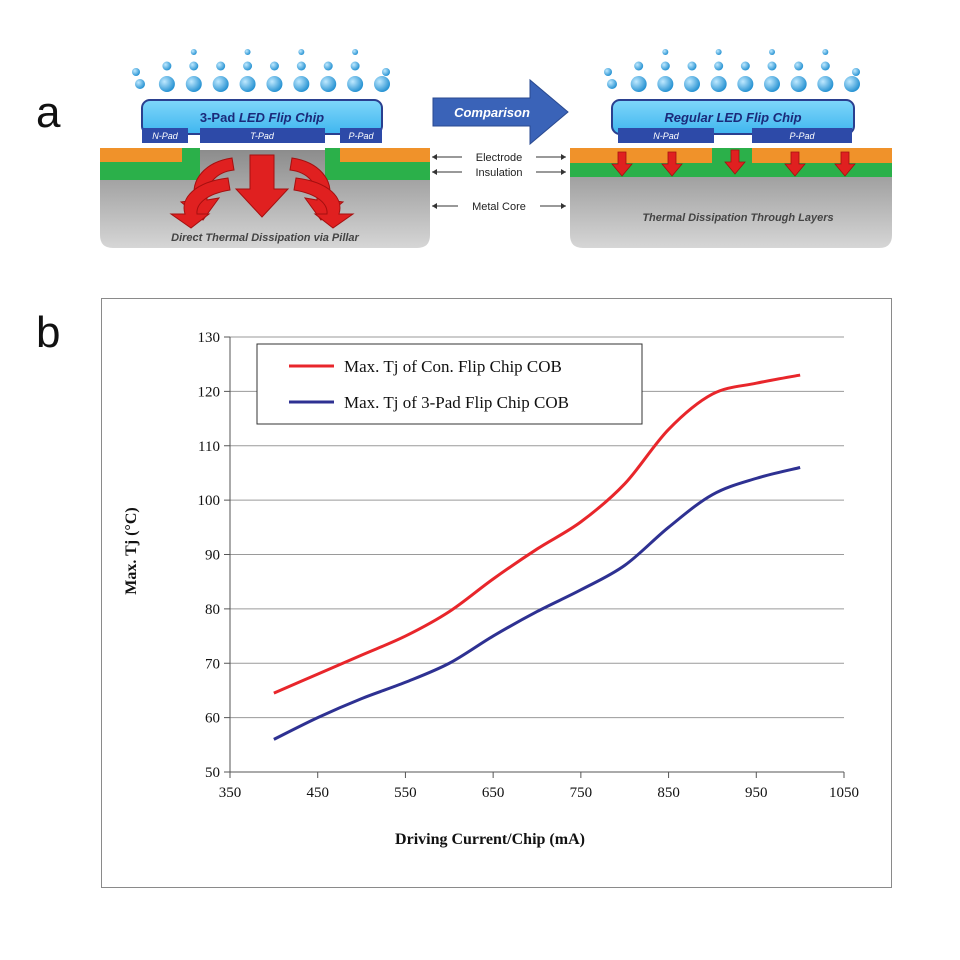 This screenshot has width=960, height=960. Describe the element at coordinates (498, 173) in the screenshot. I see `insulation-label: Insulation` at that location.